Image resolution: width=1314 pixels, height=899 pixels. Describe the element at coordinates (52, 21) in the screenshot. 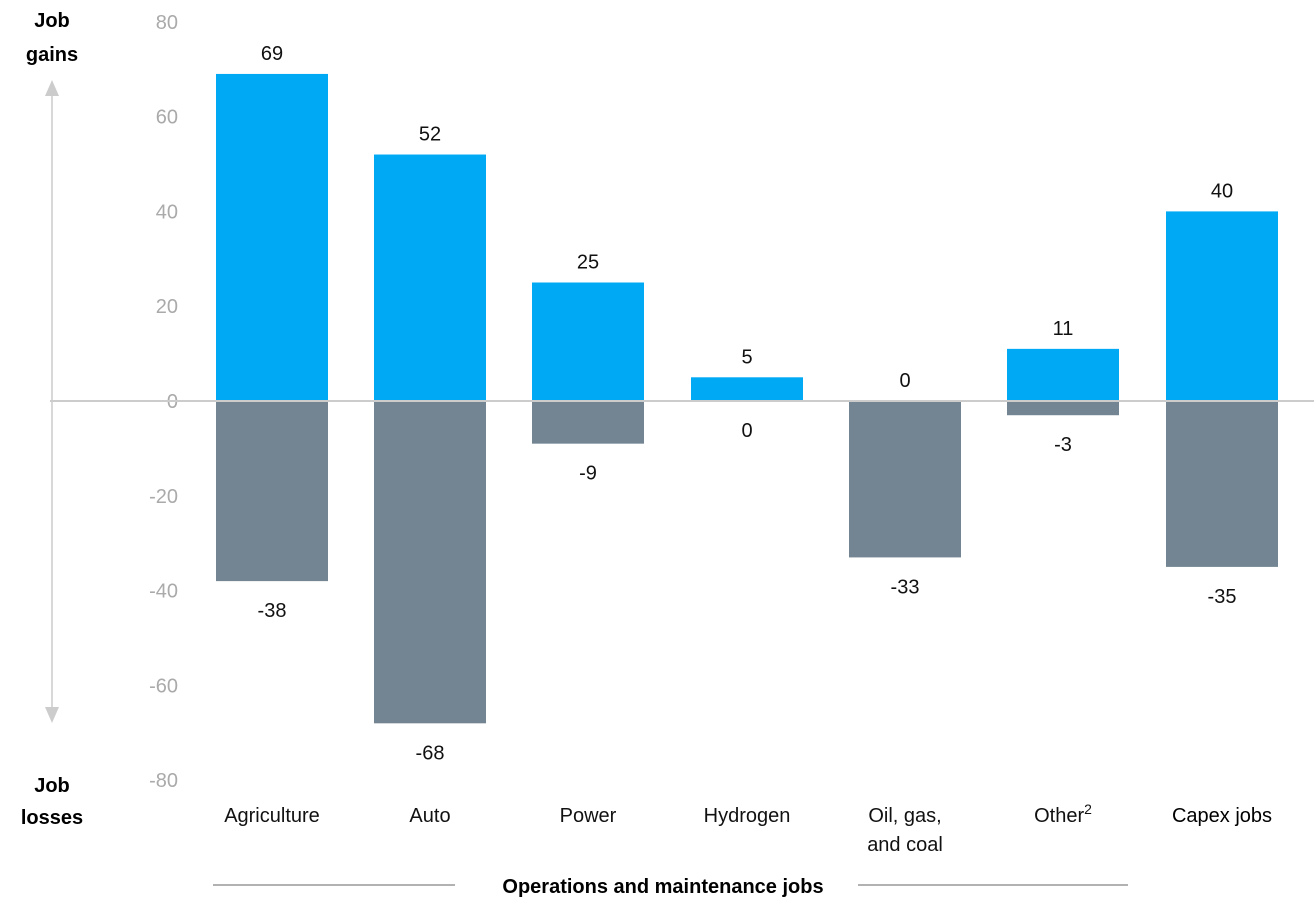

I see `job-gains-label-line1: Job` at that location.